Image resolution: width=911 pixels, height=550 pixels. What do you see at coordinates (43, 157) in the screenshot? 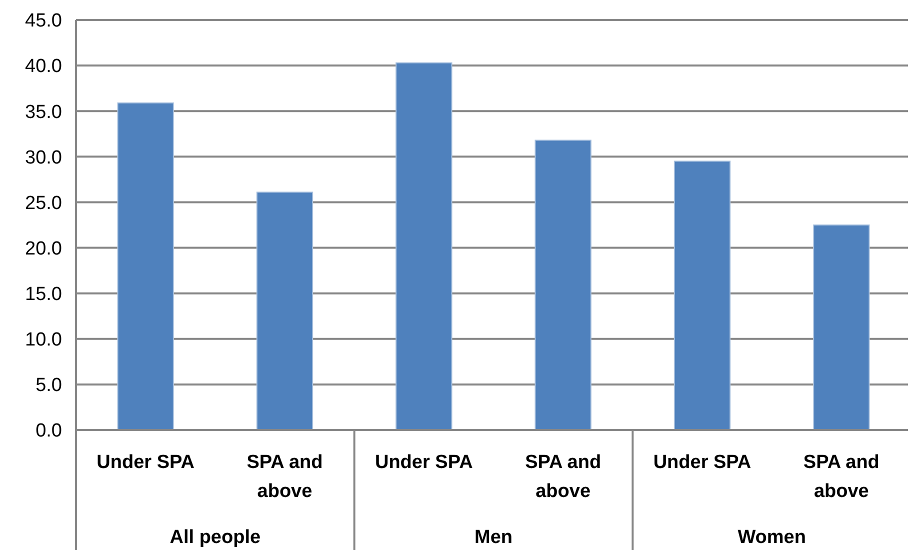
I see `y-tick-label: 30.0` at bounding box center [43, 157].